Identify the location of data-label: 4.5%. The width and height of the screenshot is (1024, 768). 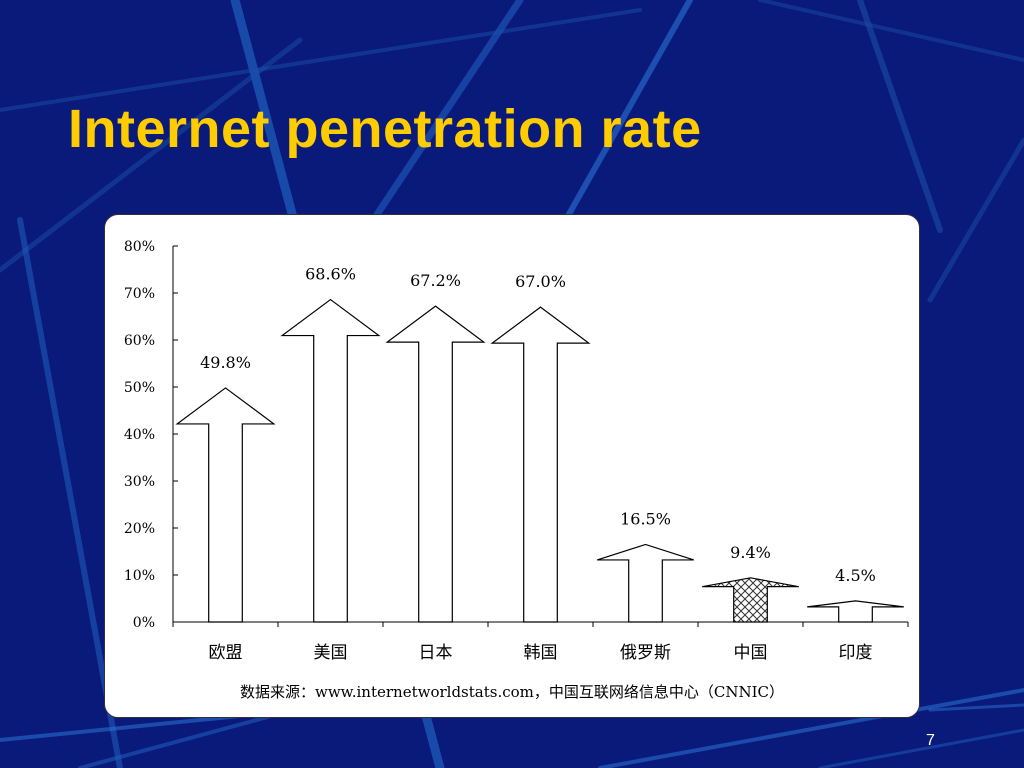
(855, 575).